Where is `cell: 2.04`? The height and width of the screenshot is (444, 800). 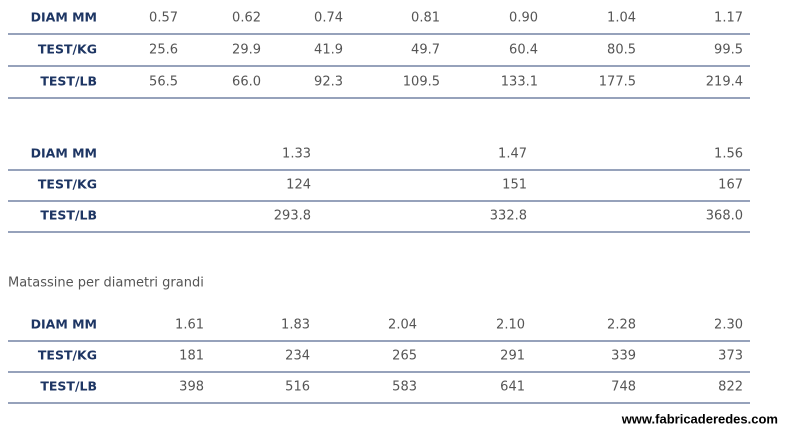
cell: 2.04 is located at coordinates (402, 325).